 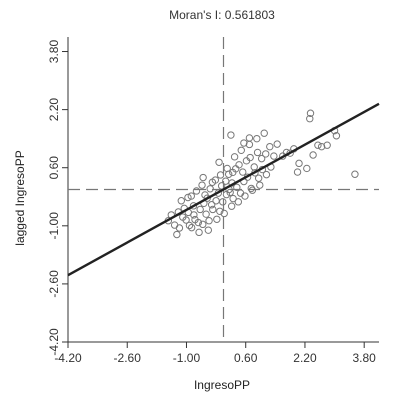 I want to click on y-tick-label: -1.00, so click(x=54, y=226).